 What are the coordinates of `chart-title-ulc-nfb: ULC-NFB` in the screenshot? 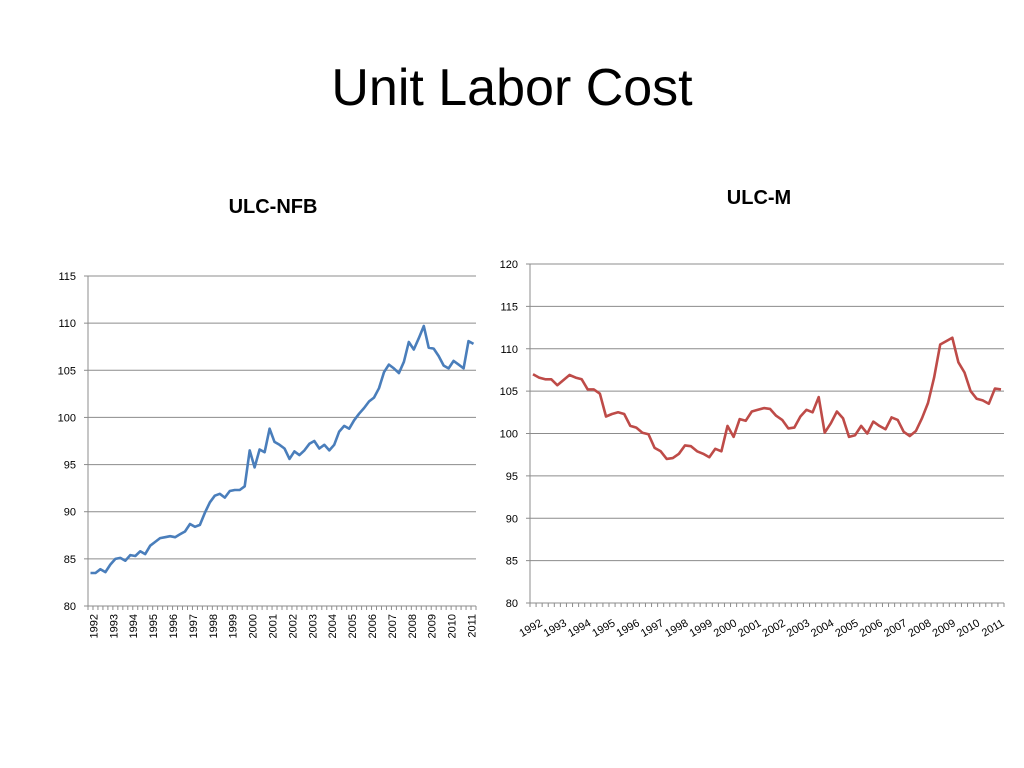 It's located at (273, 207).